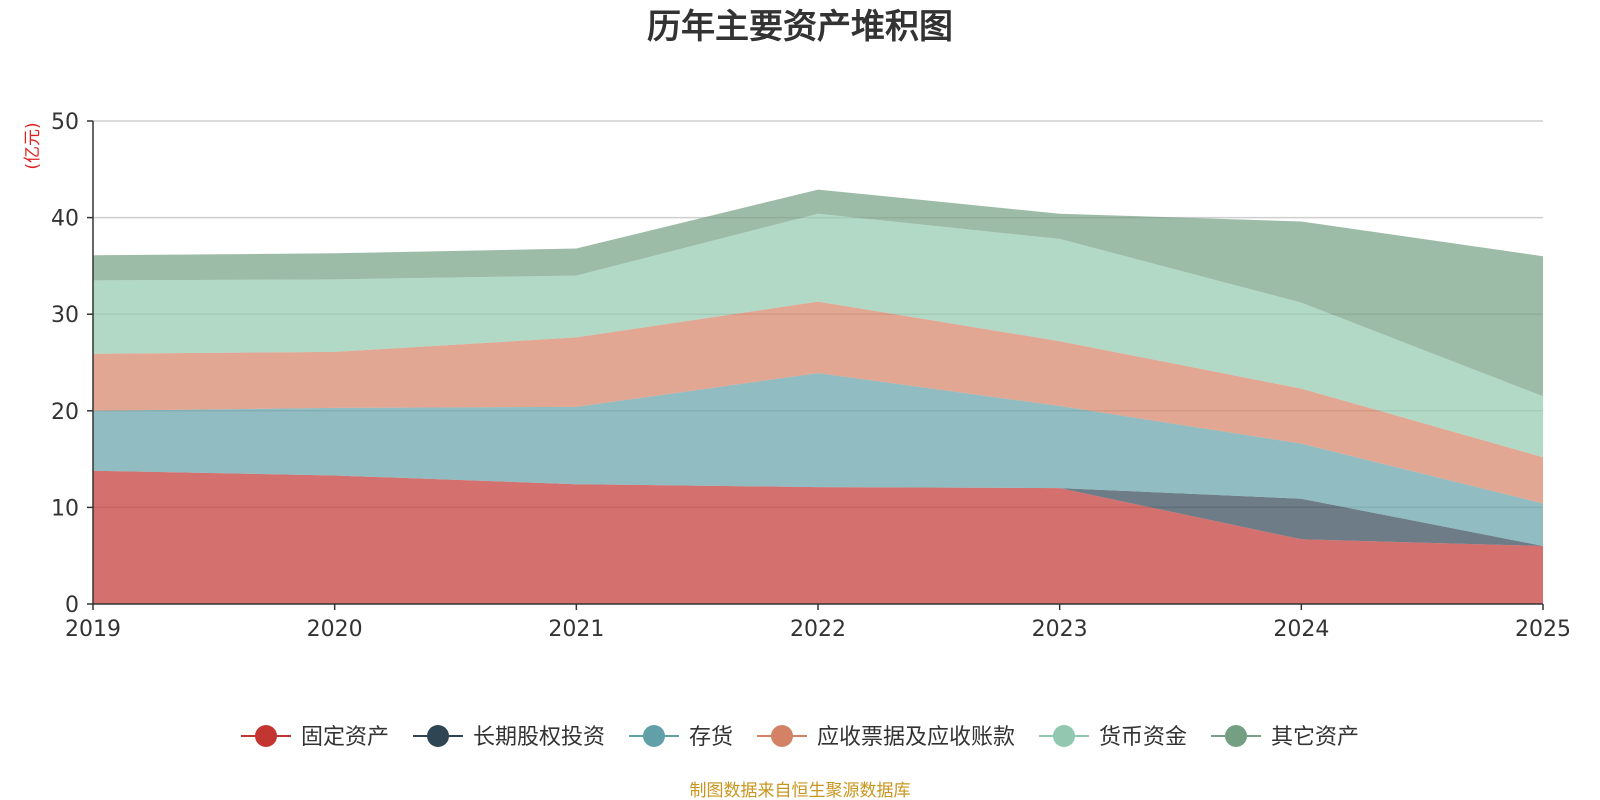 This screenshot has height=800, width=1600. What do you see at coordinates (65, 508) in the screenshot?
I see `y-tick-label: 10` at bounding box center [65, 508].